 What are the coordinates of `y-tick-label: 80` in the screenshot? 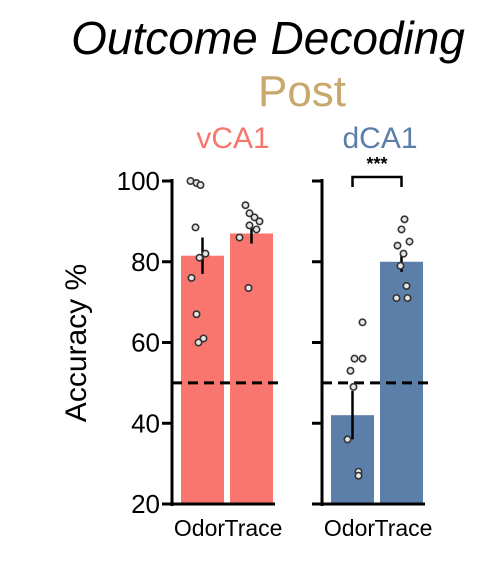 It's located at (145, 262).